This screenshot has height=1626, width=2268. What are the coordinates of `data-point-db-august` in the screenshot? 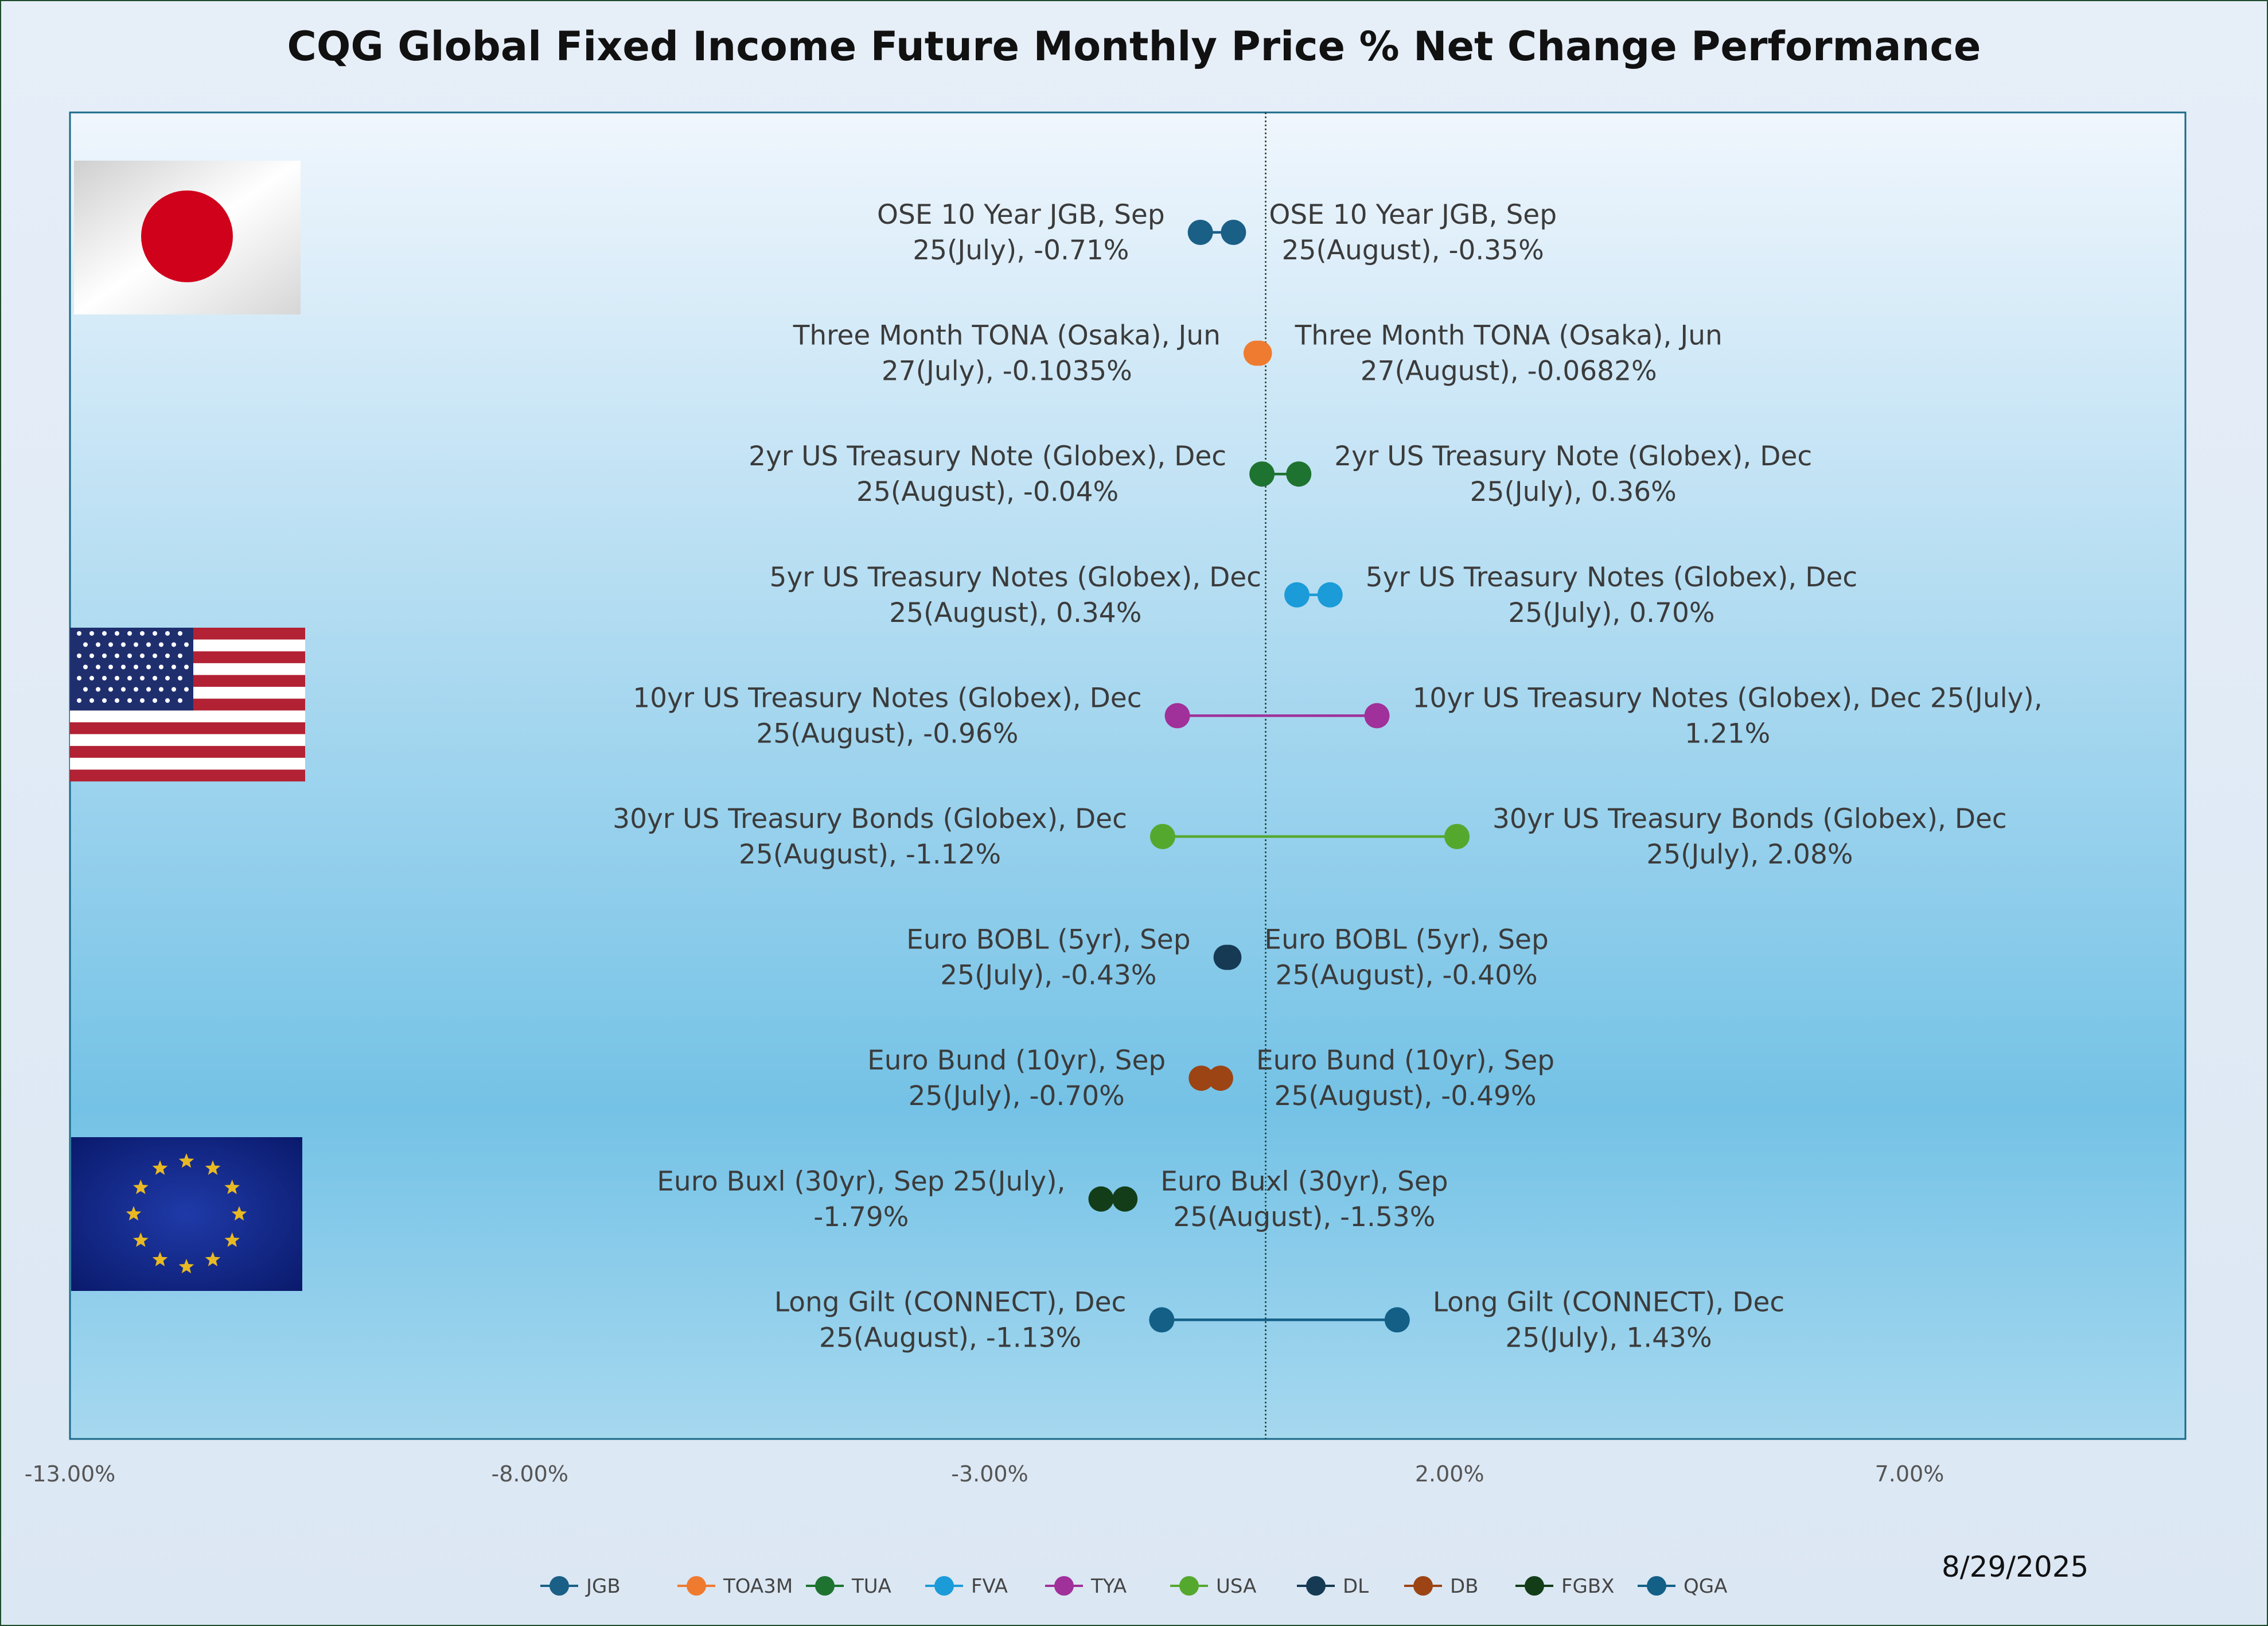 It's located at (1220, 1078).